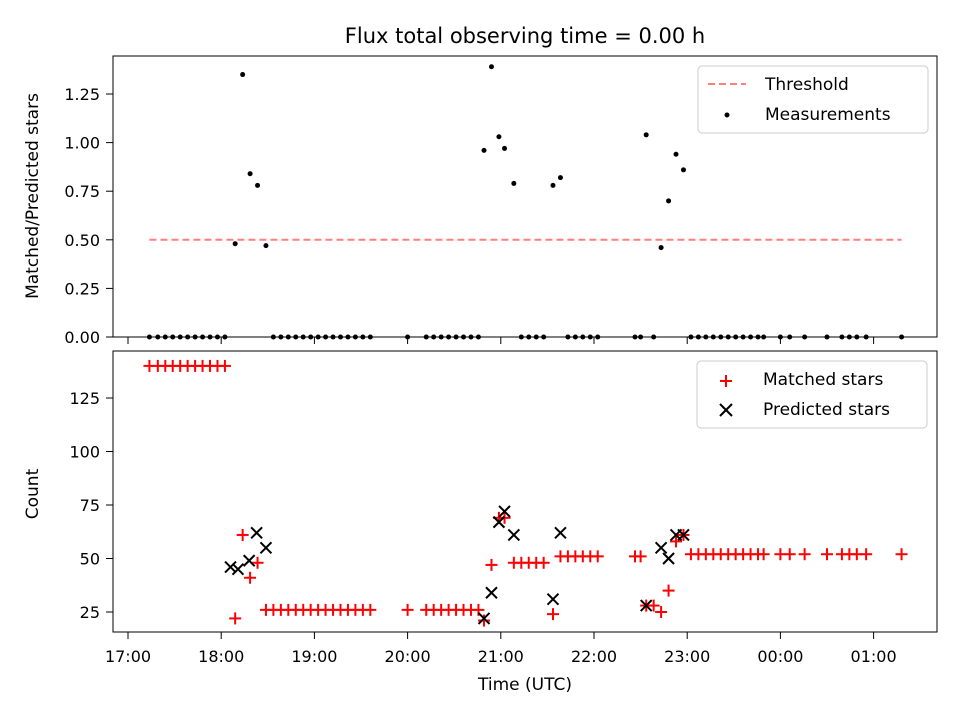 Image resolution: width=960 pixels, height=720 pixels. I want to click on bottom-x-tick-label: 00:00, so click(780, 656).